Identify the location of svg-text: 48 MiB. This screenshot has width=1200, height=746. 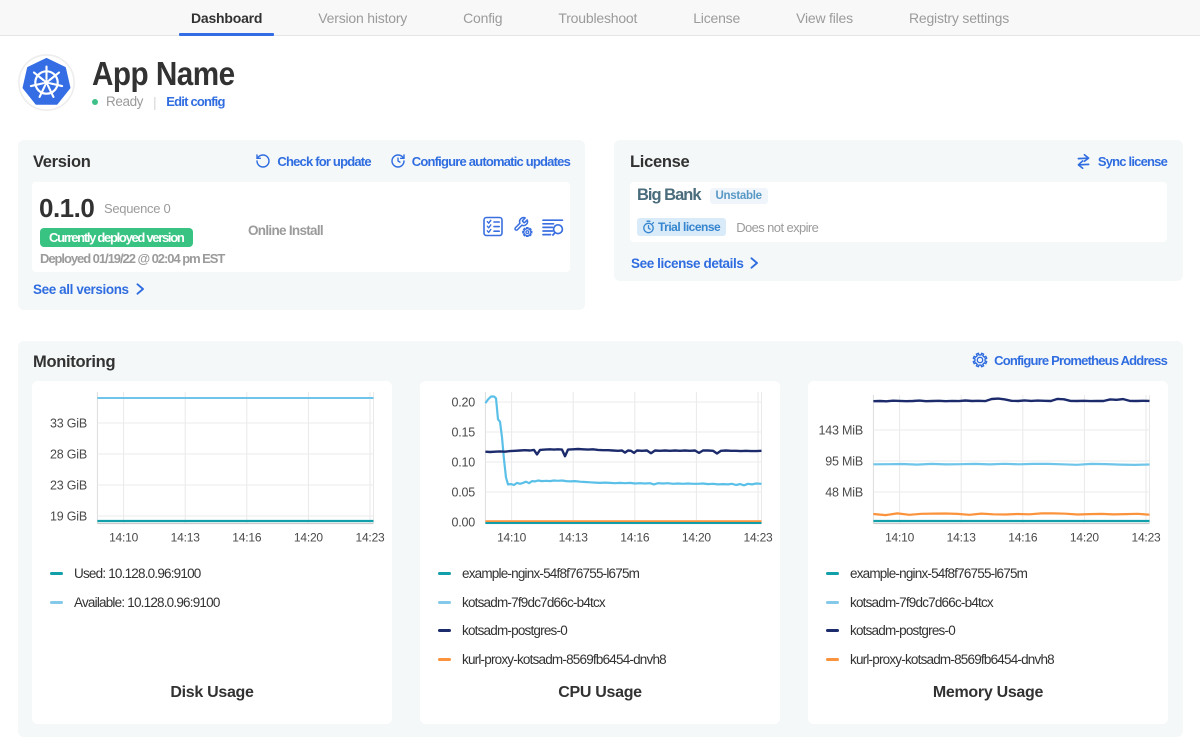
(844, 493).